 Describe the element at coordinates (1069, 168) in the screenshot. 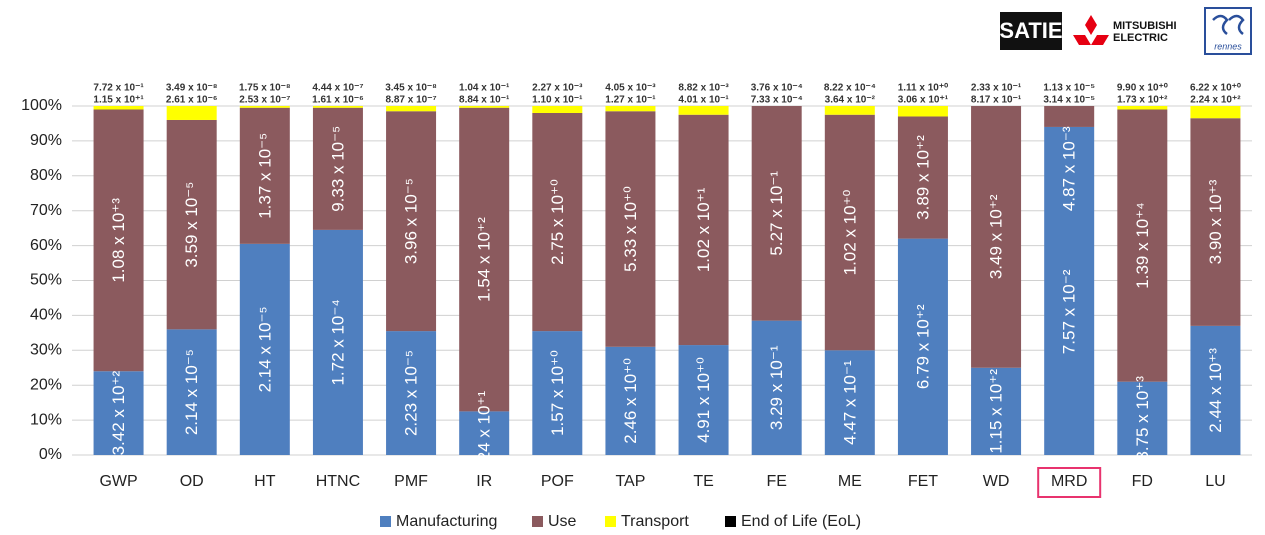

I see `segment-label: 4.87 x 10⁻³` at that location.